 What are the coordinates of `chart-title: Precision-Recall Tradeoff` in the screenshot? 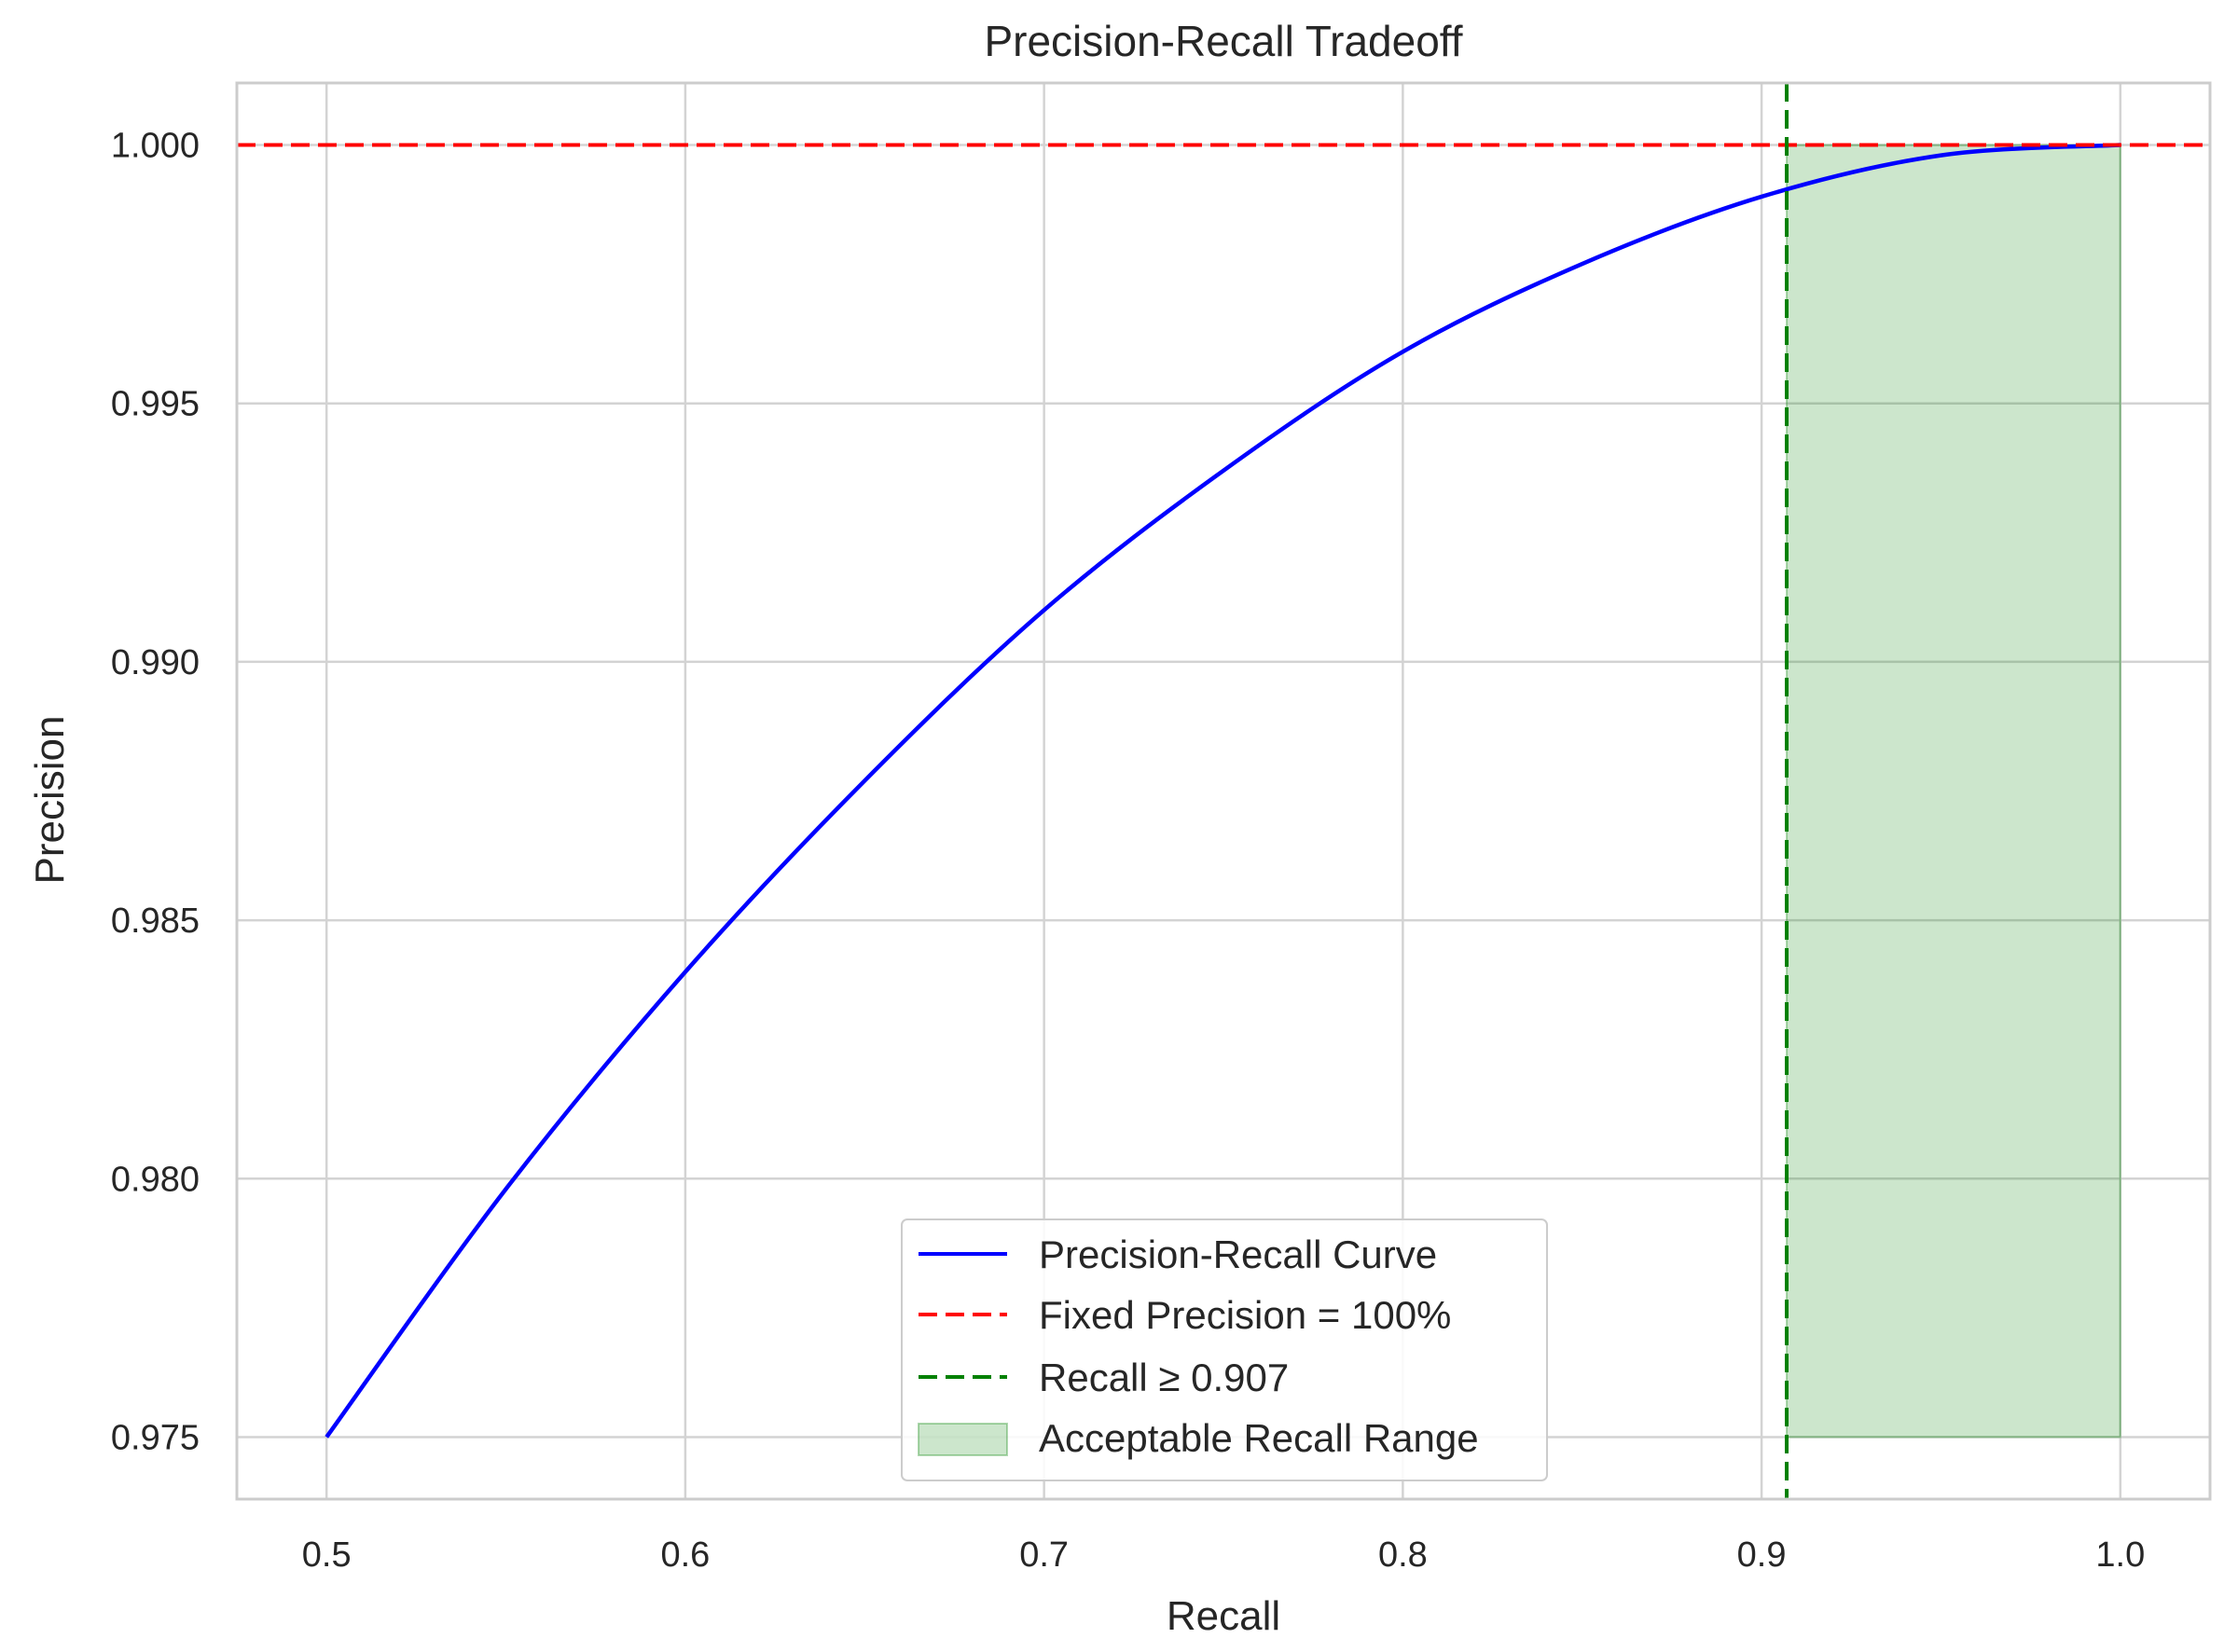 It's located at (1223, 41).